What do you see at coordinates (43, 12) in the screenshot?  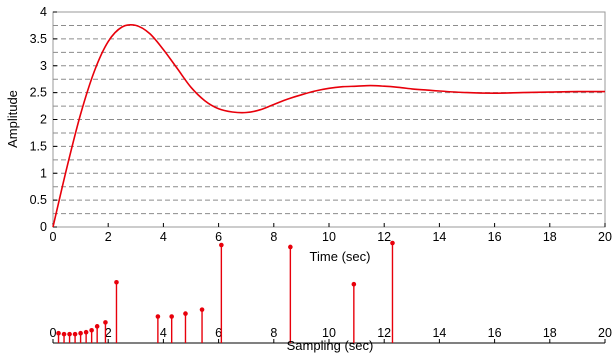 I see `y-tick-label: 4` at bounding box center [43, 12].